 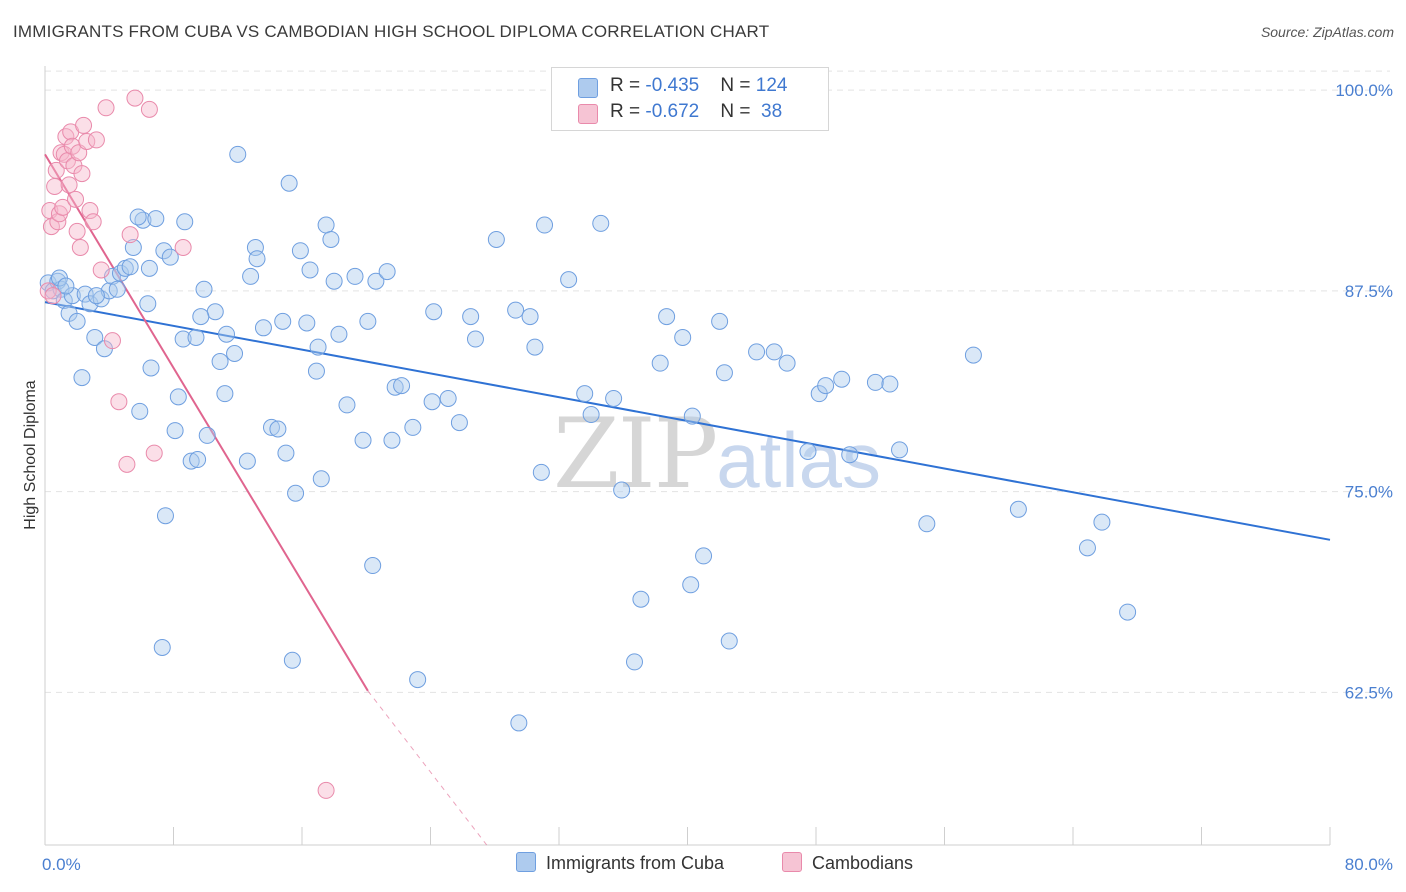 What do you see at coordinates (1369, 692) in the screenshot?
I see `y-tick-label: 62.5%` at bounding box center [1369, 692].